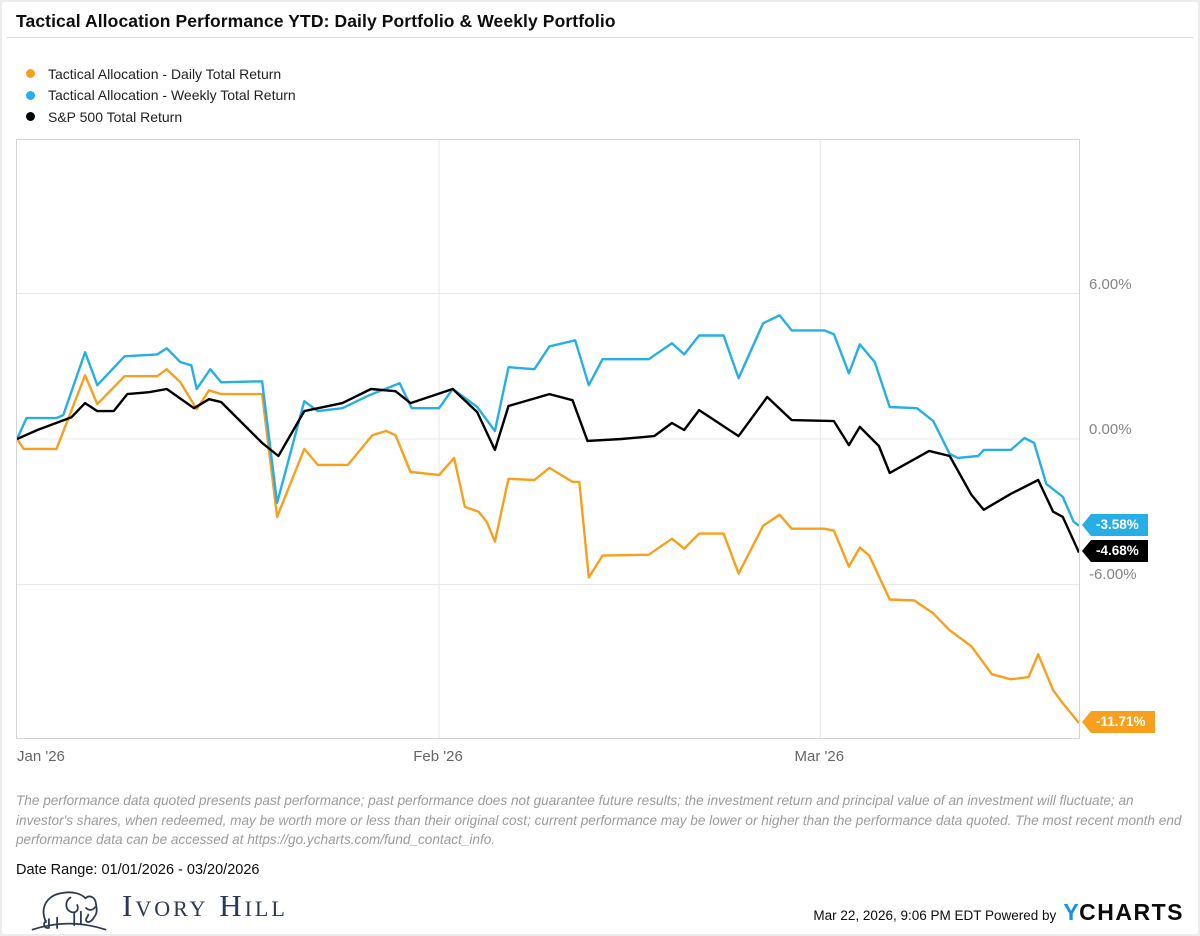 This screenshot has width=1200, height=936. Describe the element at coordinates (1113, 575) in the screenshot. I see `y-axis-tick-neg6: -6.00%` at that location.